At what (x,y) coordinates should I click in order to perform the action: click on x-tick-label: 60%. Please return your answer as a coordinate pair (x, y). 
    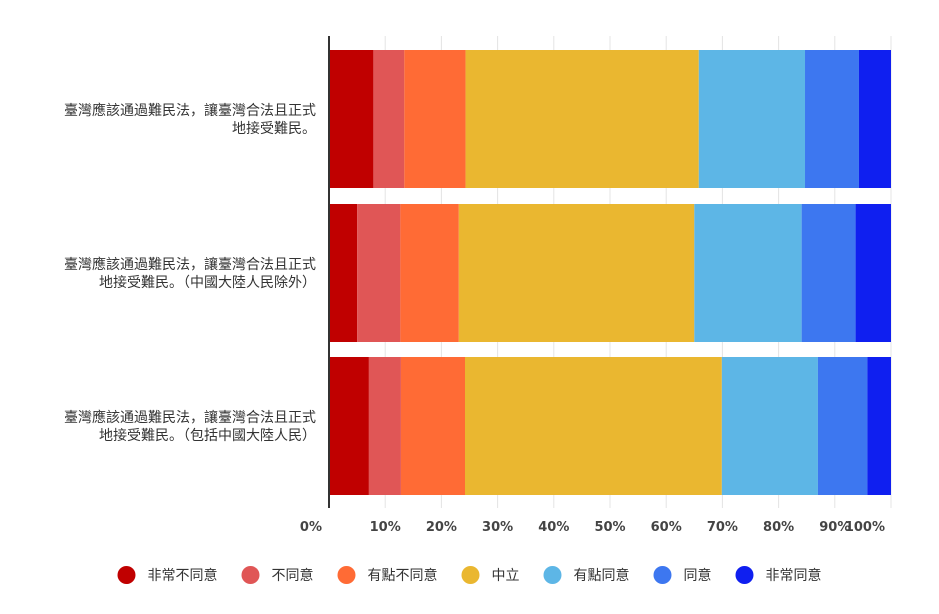
    Looking at the image, I should click on (666, 527).